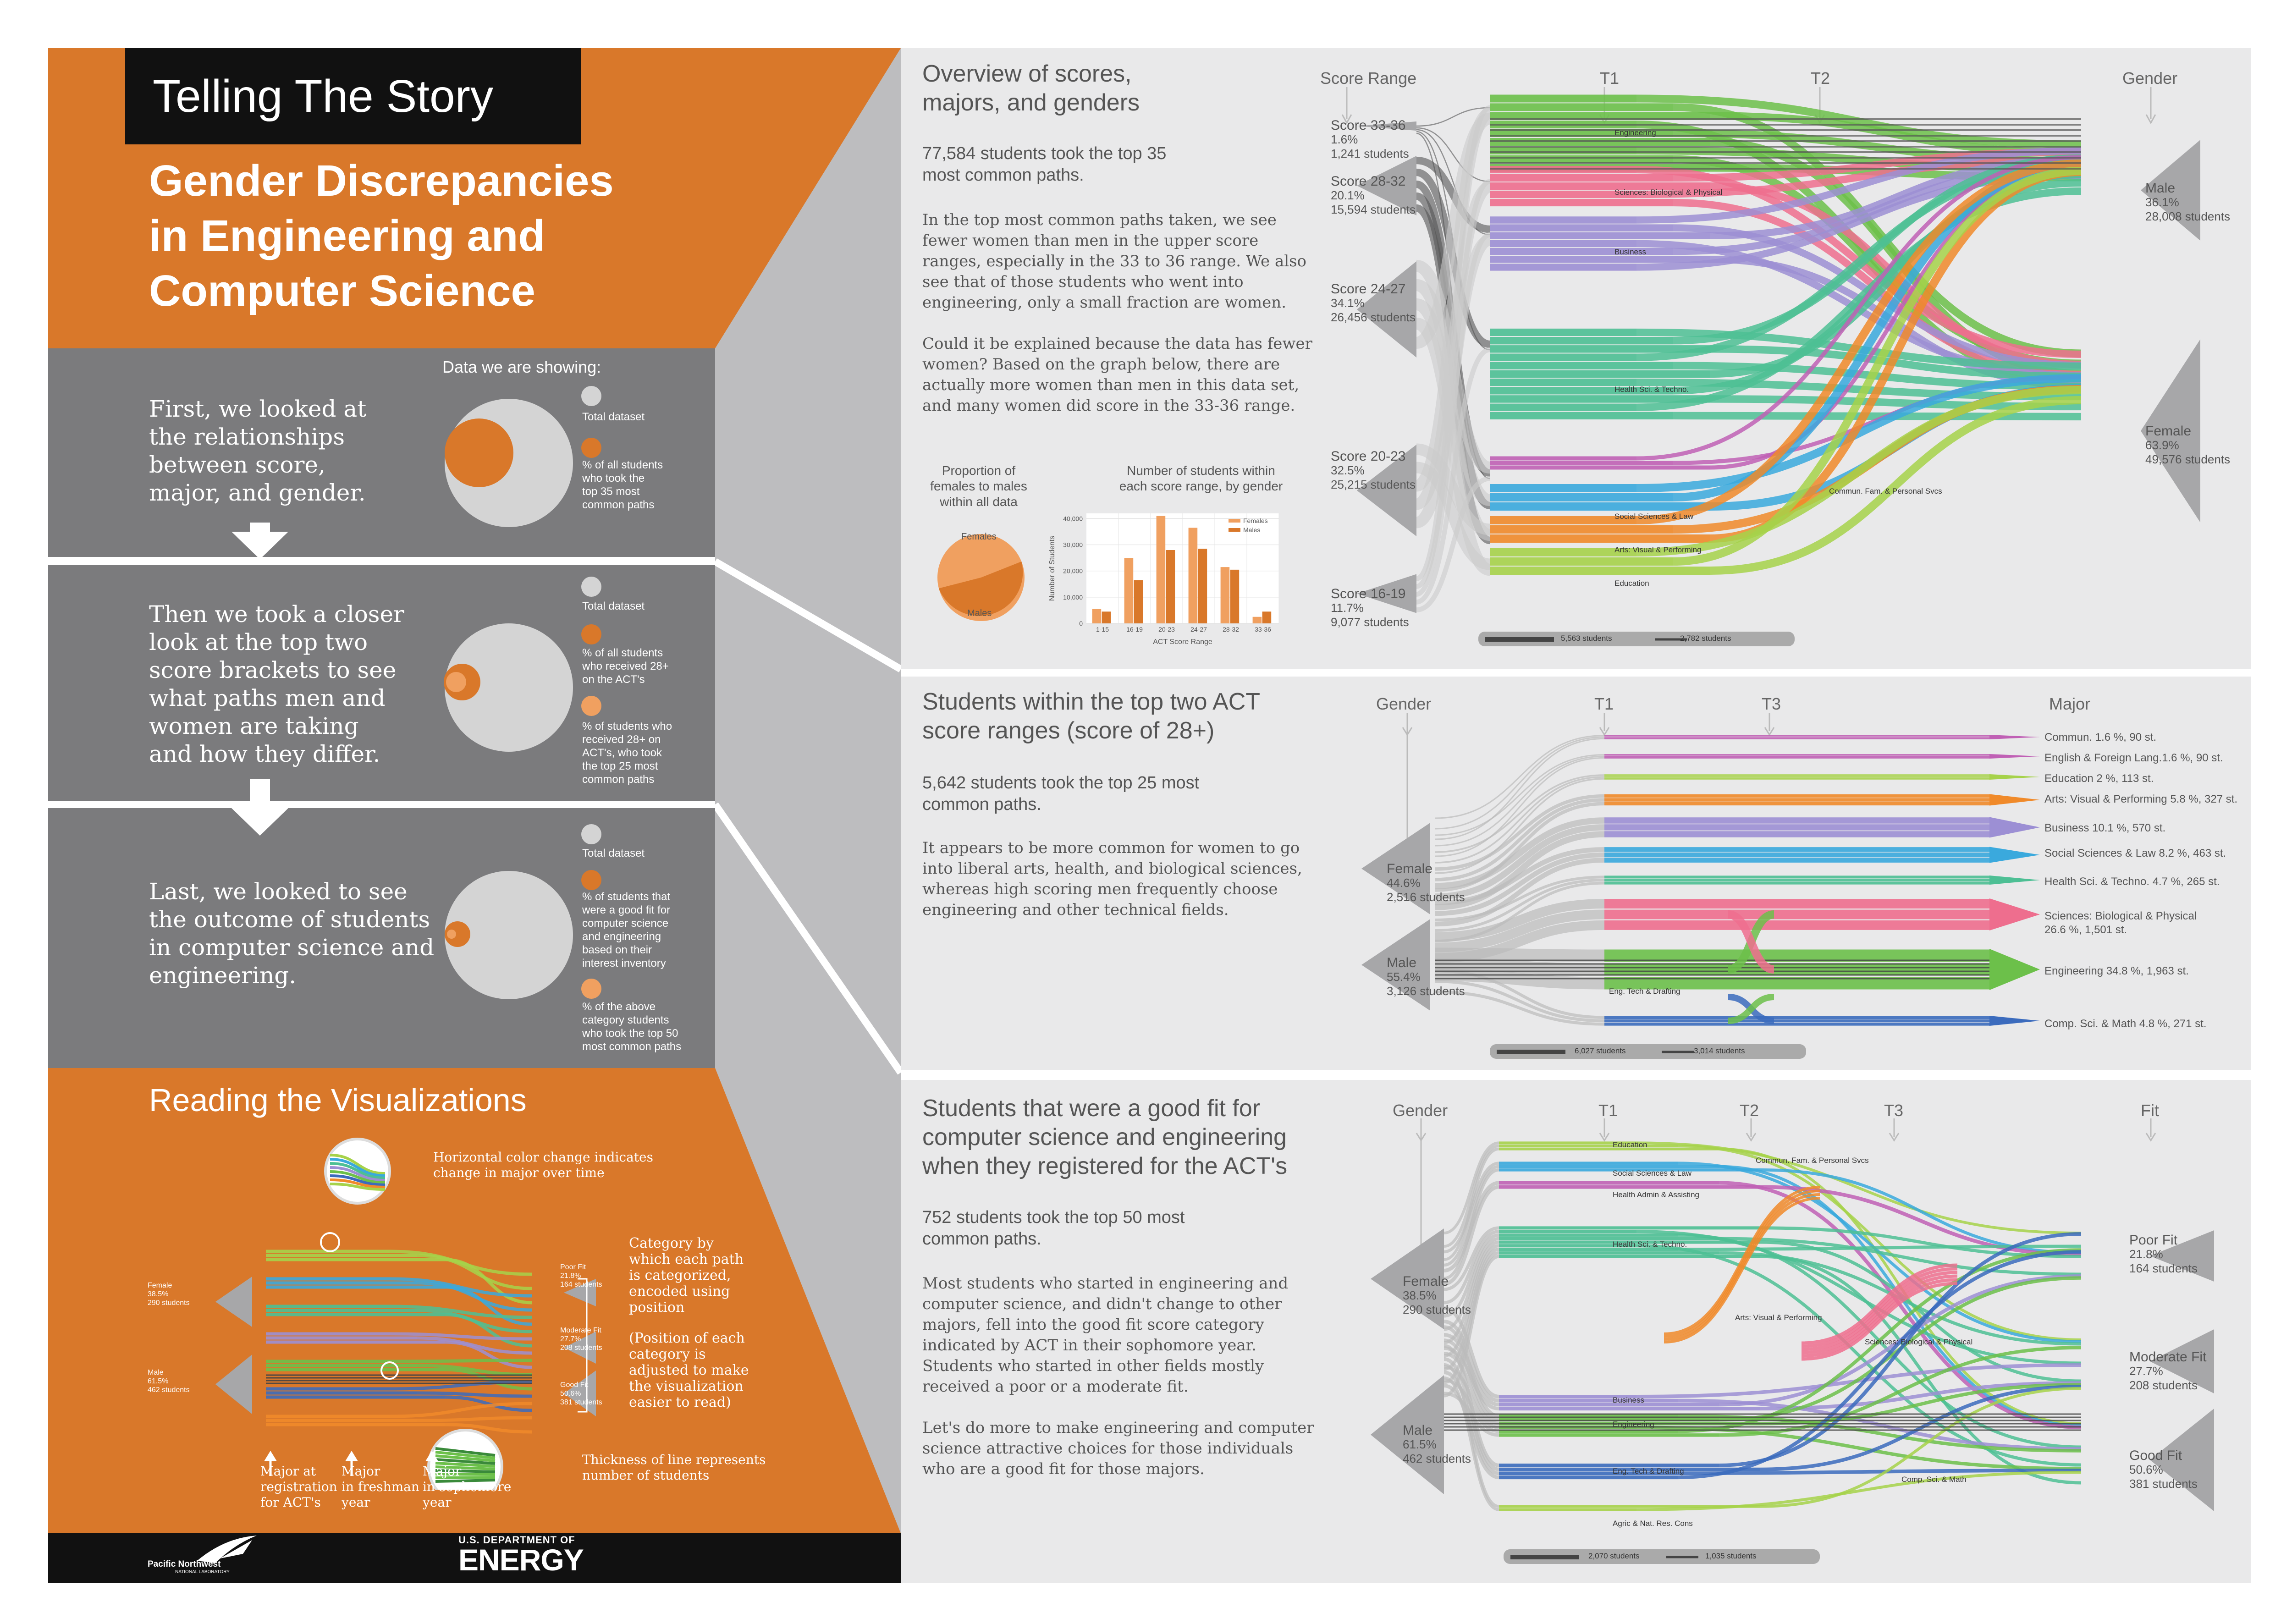 This screenshot has height=1624, width=2292. Describe the element at coordinates (1648, 1471) in the screenshot. I see `category-label: Eng. Tech & Drafting` at that location.